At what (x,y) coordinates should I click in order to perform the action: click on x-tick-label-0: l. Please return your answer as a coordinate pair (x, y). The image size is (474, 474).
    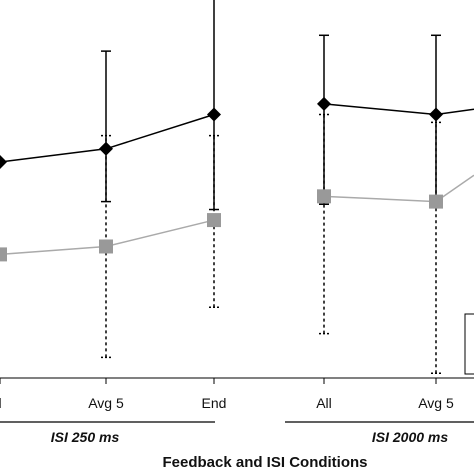
    Looking at the image, I should click on (1, 403).